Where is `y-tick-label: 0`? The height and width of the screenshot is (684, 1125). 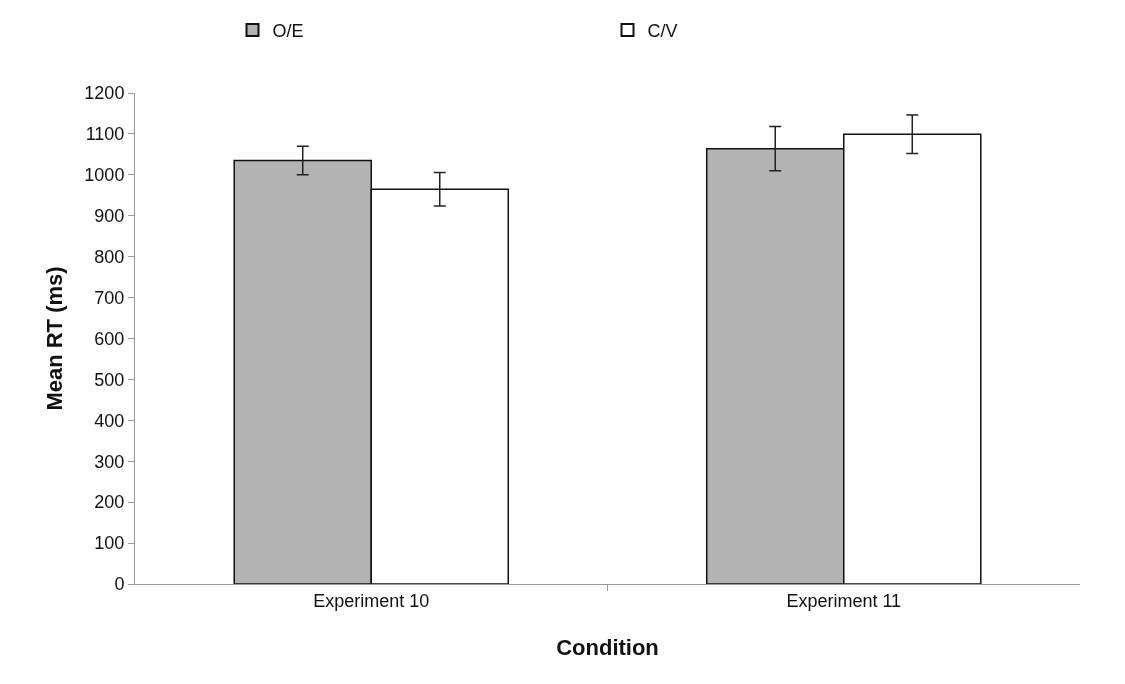 y-tick-label: 0 is located at coordinates (119, 584).